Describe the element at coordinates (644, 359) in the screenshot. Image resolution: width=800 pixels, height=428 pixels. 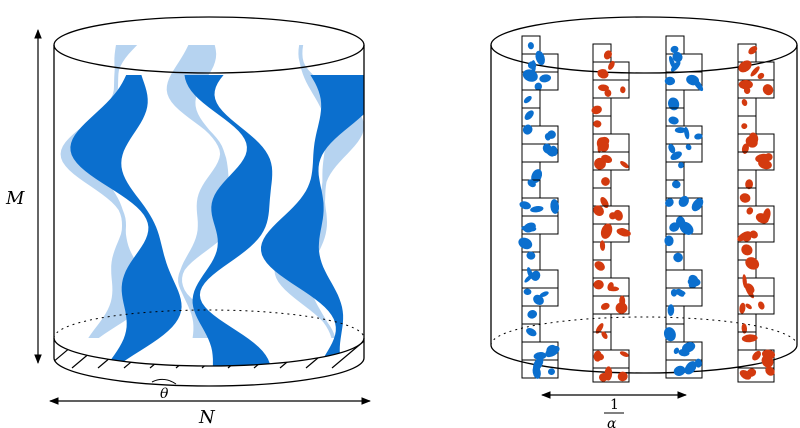
I see `right-base-front` at that location.